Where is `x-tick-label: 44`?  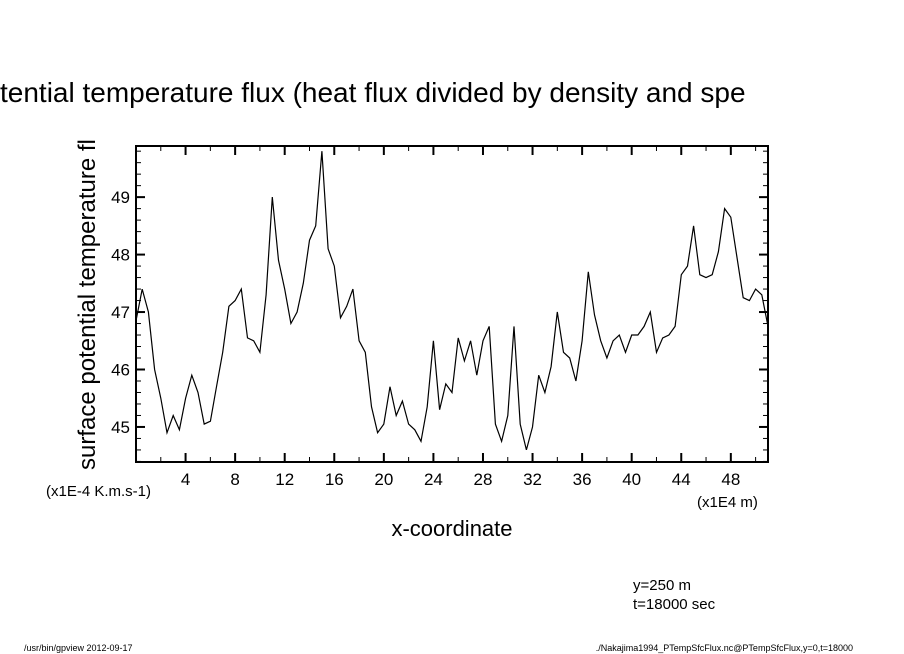 x-tick-label: 44 is located at coordinates (681, 479).